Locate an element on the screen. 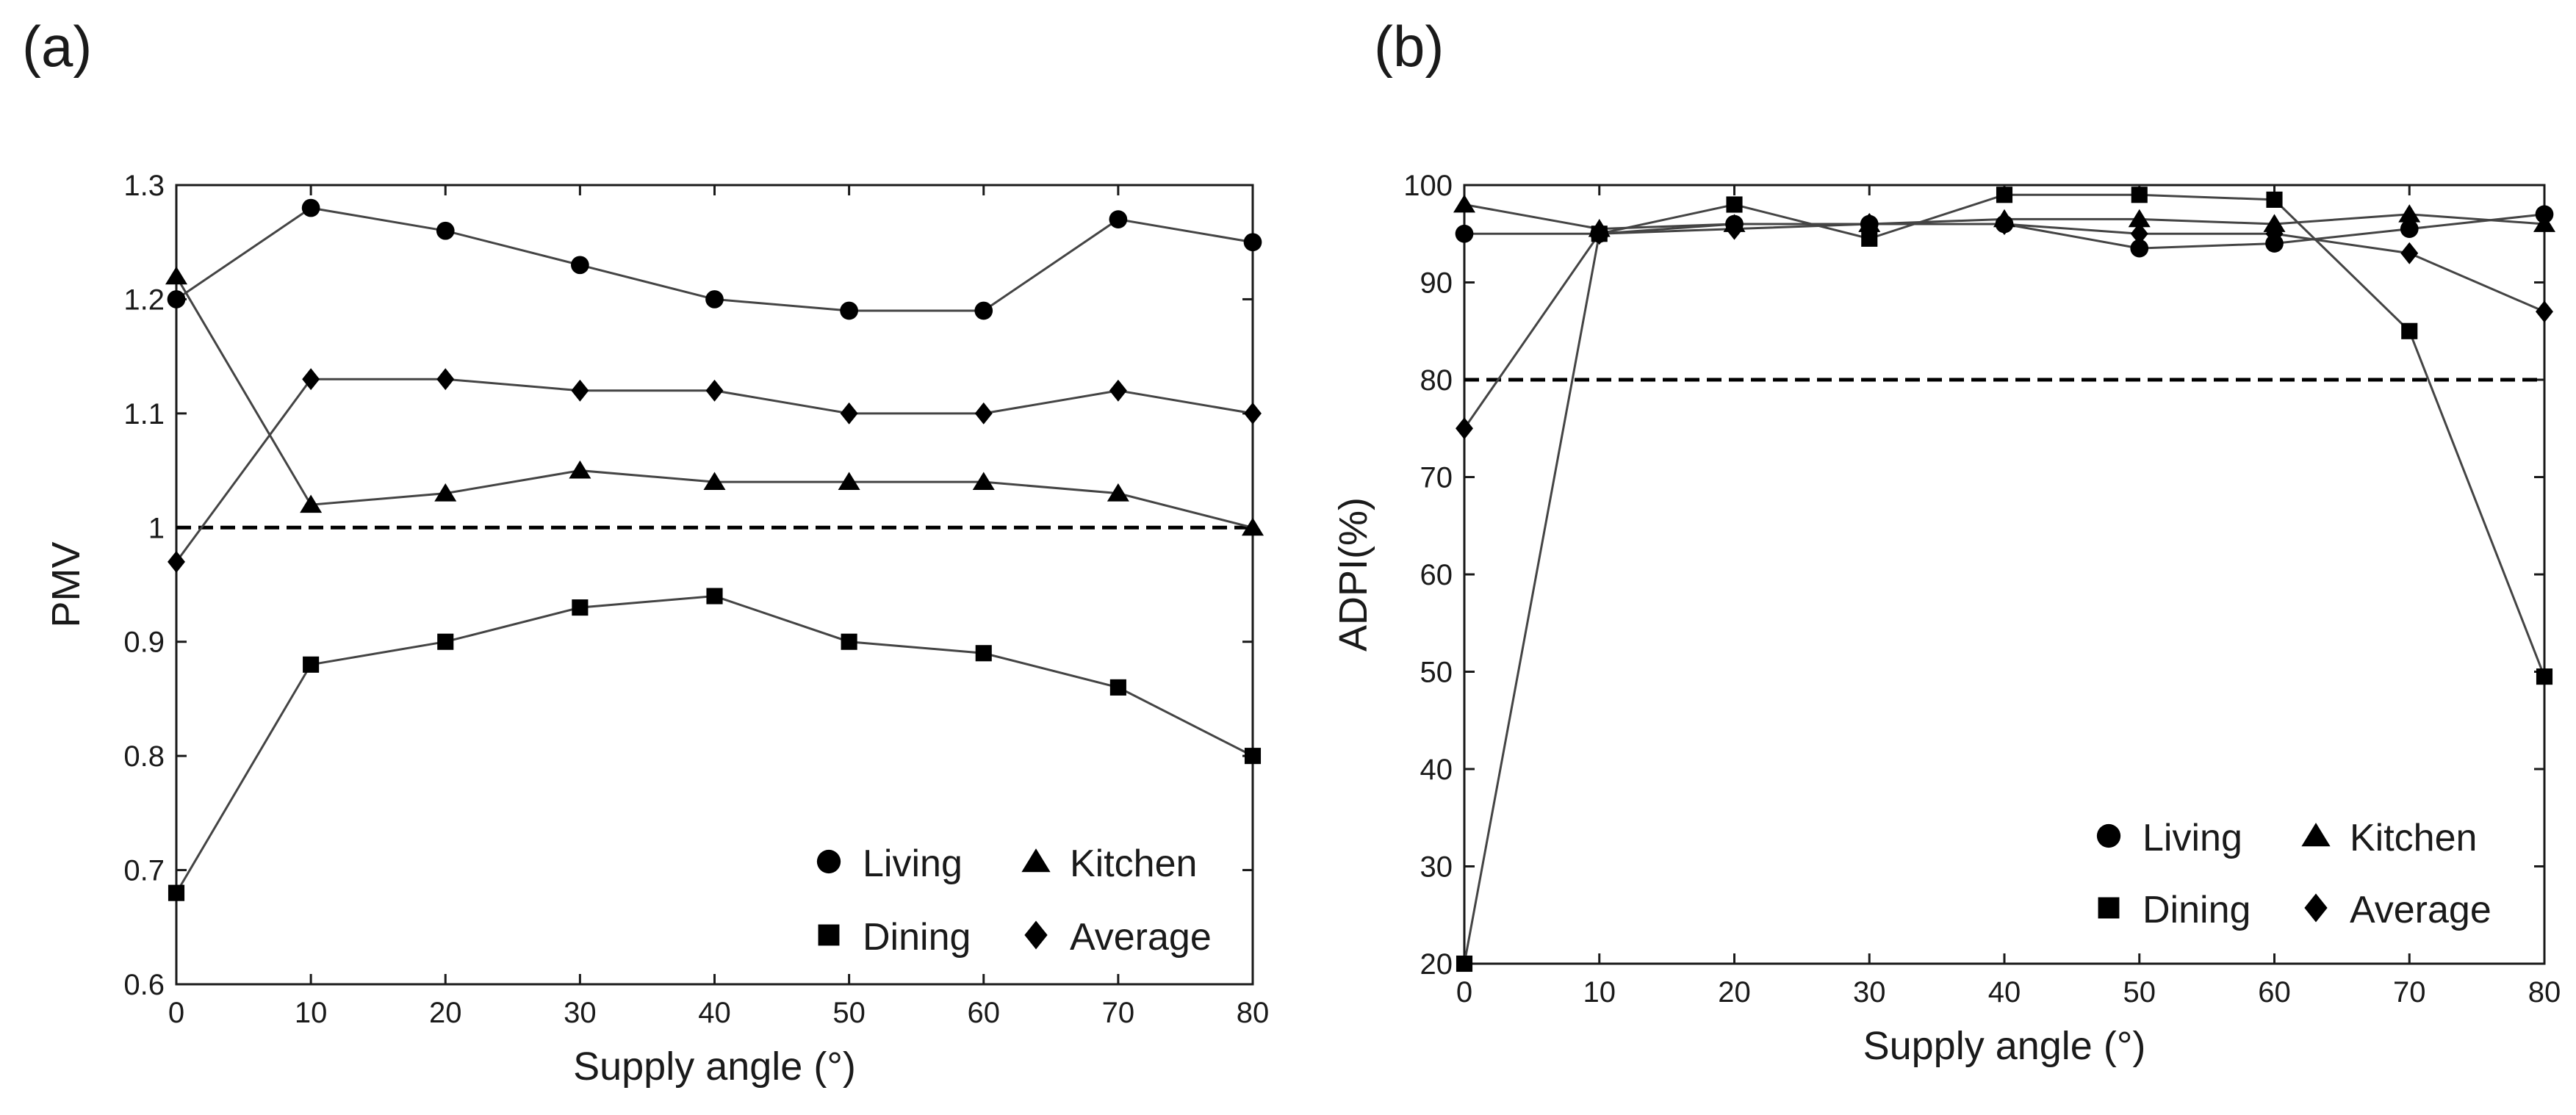 The width and height of the screenshot is (2576, 1115). x-tick-label: 80 is located at coordinates (2544, 992).